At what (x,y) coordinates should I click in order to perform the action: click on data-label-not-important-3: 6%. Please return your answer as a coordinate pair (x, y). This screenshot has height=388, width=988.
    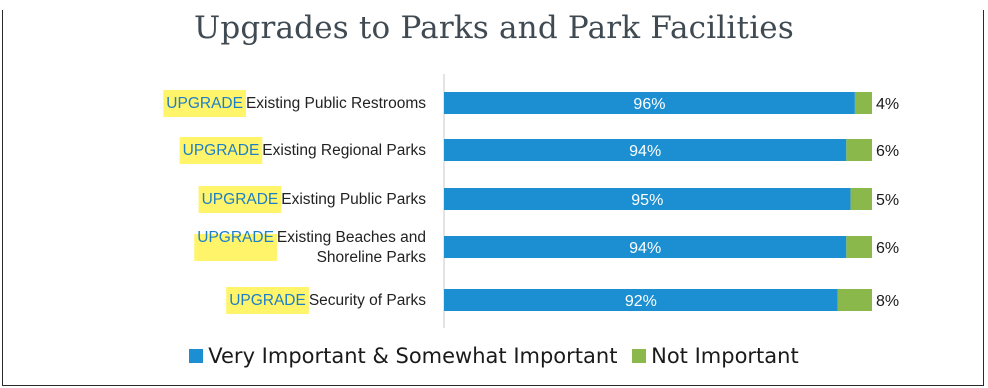
    Looking at the image, I should click on (887, 248).